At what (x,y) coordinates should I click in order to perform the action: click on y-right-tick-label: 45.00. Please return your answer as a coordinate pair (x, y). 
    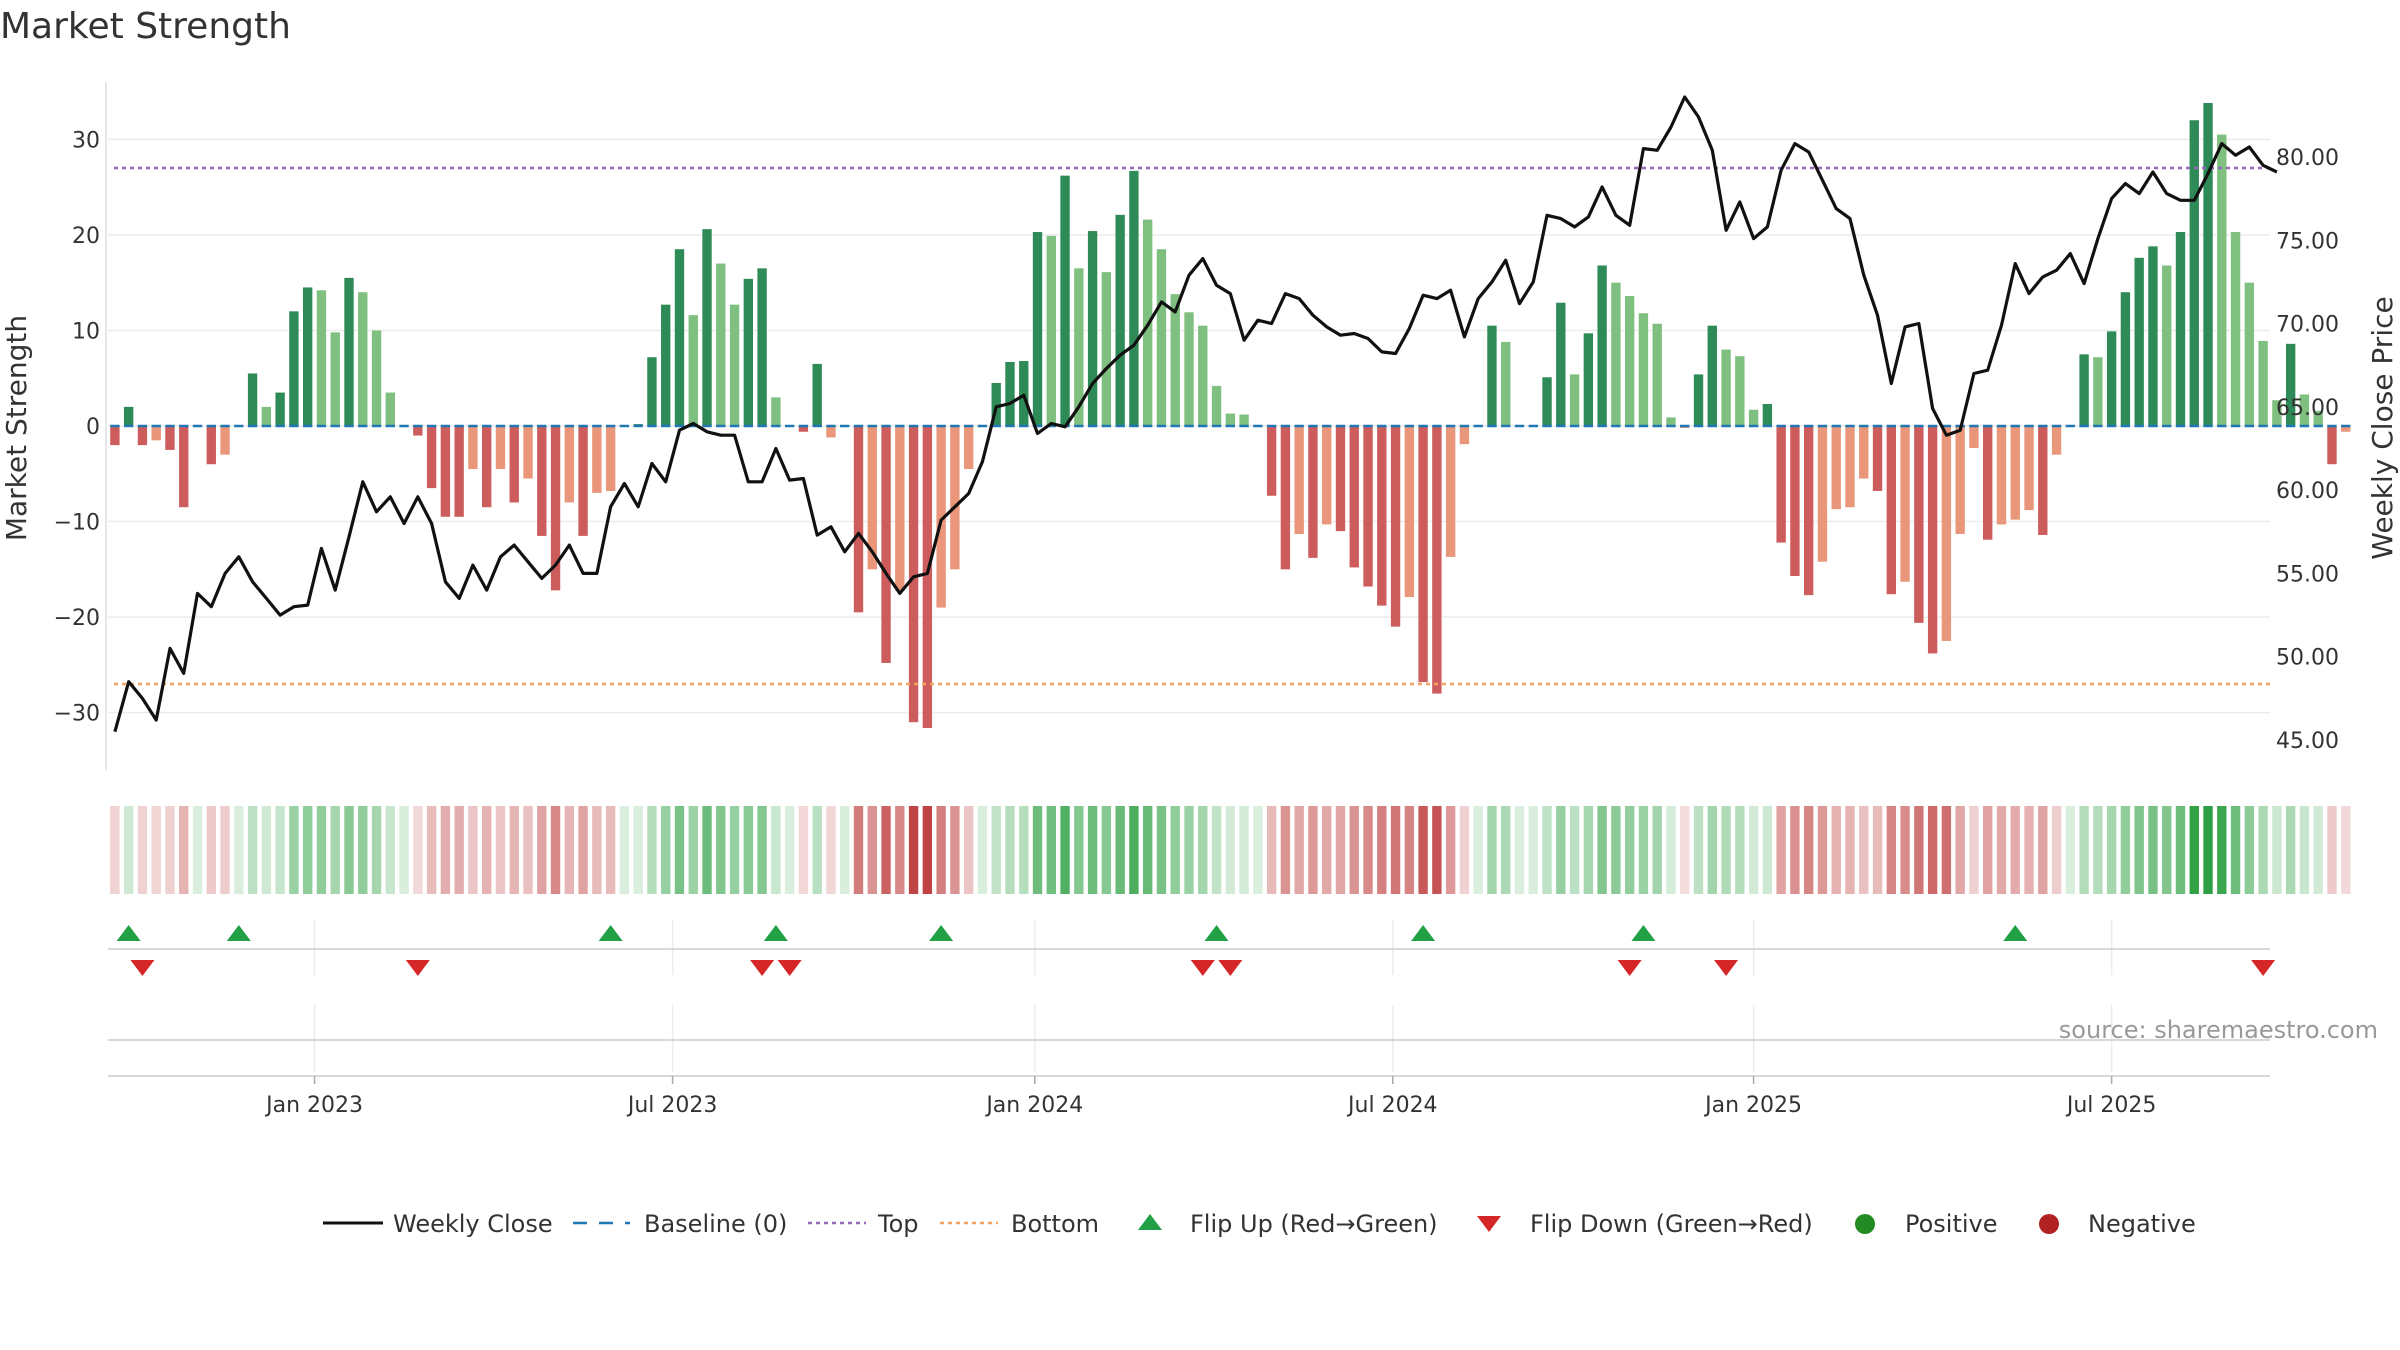
    Looking at the image, I should click on (2307, 741).